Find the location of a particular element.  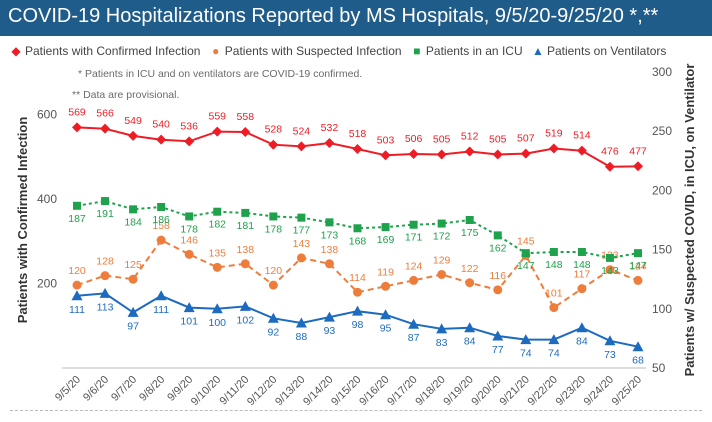

x-tick-label: 9/8/20 is located at coordinates (152, 389).